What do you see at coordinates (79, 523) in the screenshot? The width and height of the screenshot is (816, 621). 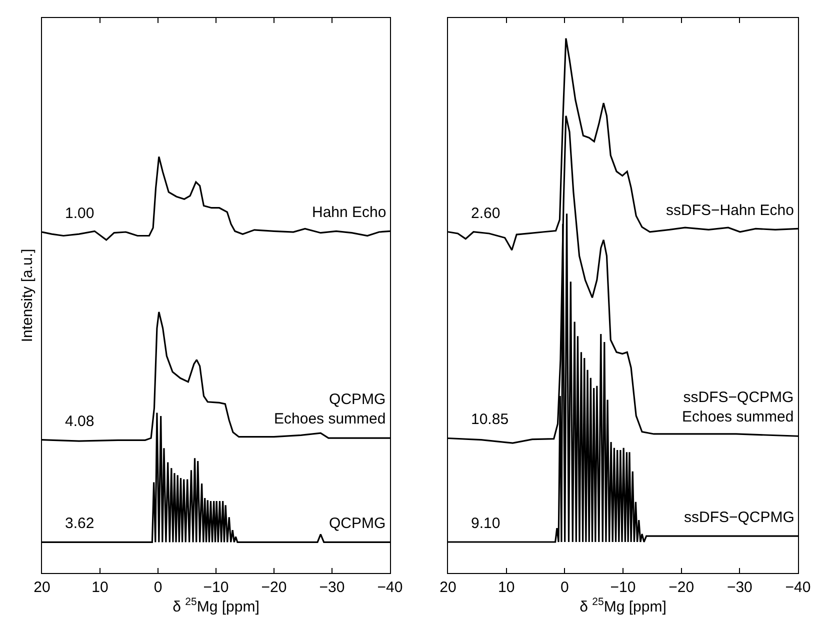 I see `annotation: 3.62` at bounding box center [79, 523].